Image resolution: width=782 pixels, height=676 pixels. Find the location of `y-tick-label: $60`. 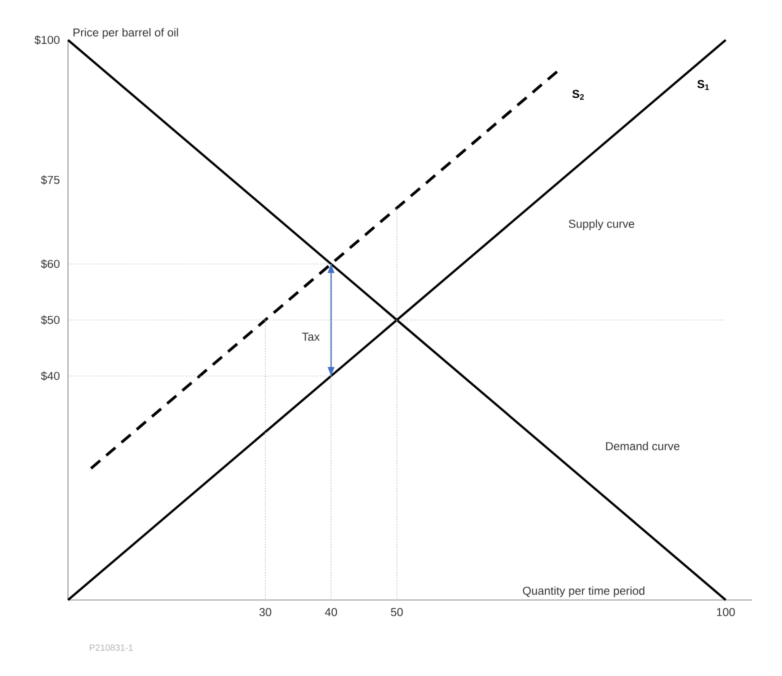

y-tick-label: $60 is located at coordinates (50, 264).